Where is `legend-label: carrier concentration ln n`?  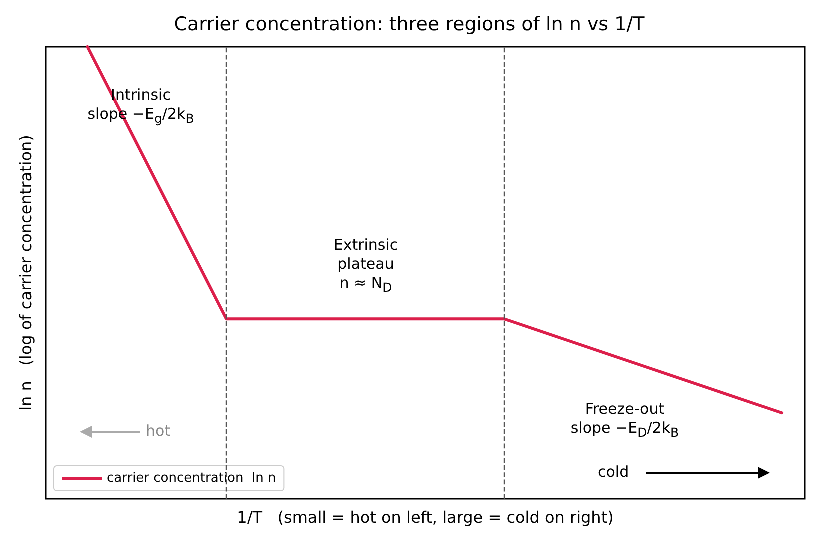 legend-label: carrier concentration ln n is located at coordinates (191, 478).